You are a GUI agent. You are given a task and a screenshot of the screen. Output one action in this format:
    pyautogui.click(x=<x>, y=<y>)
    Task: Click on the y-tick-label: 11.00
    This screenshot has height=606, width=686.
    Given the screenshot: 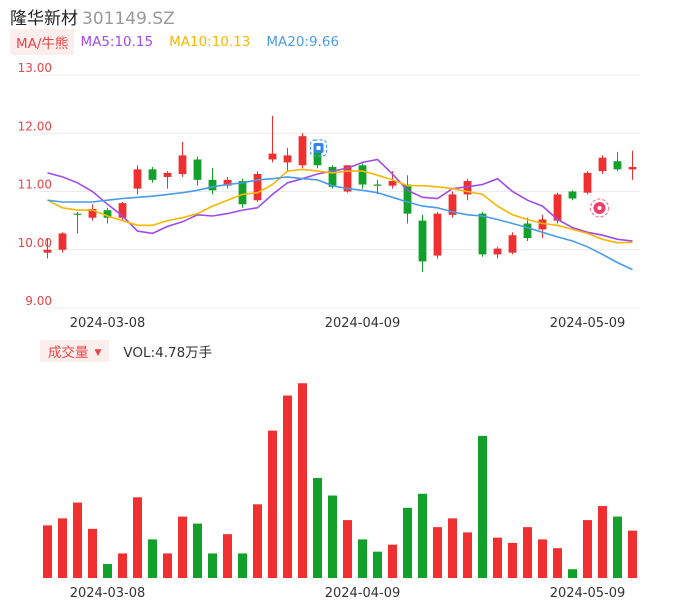 What is the action you would take?
    pyautogui.click(x=35, y=185)
    